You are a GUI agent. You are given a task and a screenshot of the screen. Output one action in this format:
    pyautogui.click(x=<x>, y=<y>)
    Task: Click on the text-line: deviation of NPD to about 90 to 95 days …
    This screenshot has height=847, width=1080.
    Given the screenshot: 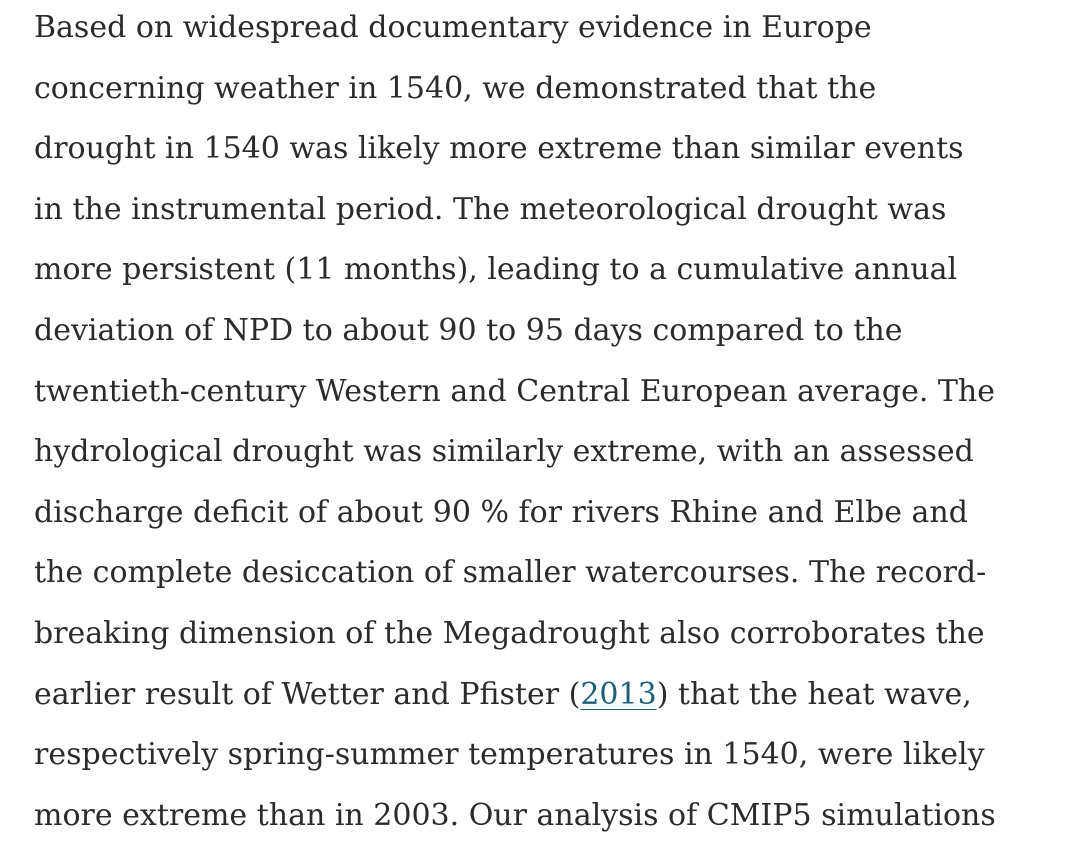 What is the action you would take?
    pyautogui.click(x=468, y=330)
    